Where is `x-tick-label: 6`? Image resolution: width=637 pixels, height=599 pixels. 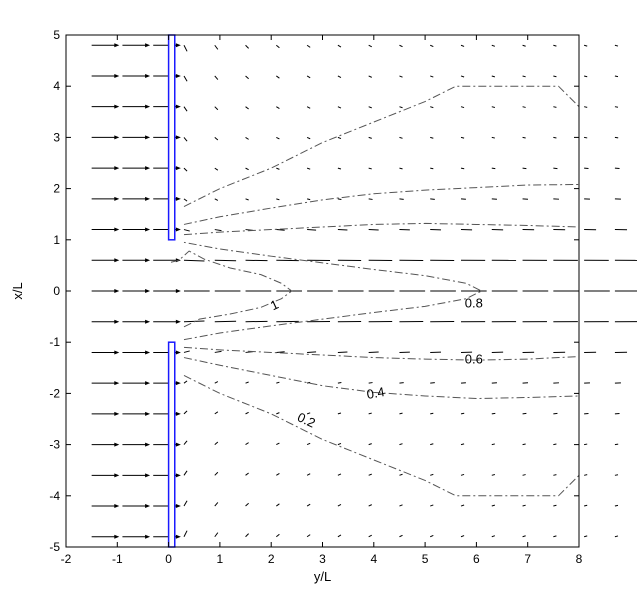 x-tick-label: 6 is located at coordinates (476, 559).